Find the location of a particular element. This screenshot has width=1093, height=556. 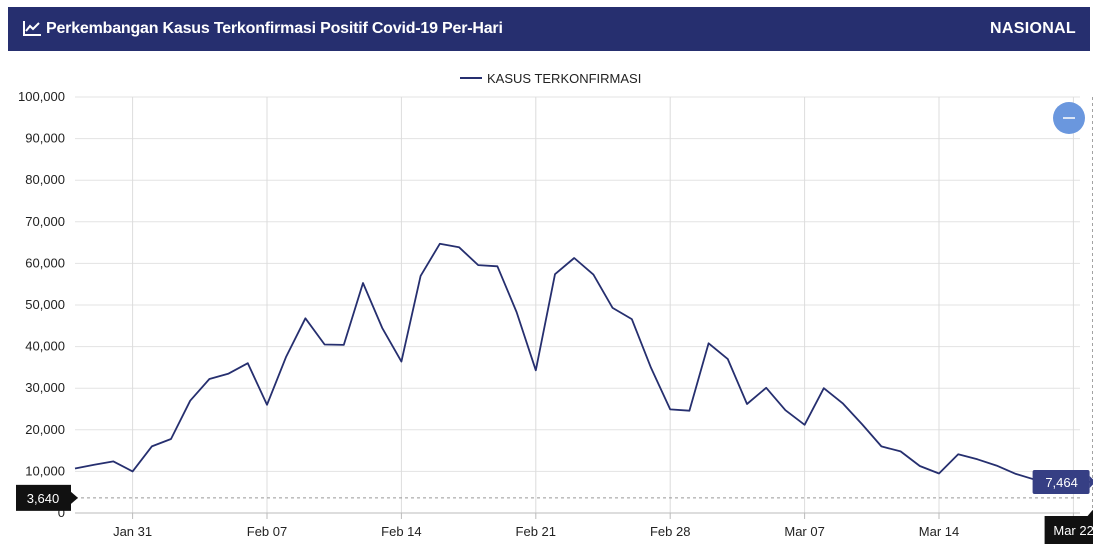

y-tick-label: 80,000 is located at coordinates (45, 179).